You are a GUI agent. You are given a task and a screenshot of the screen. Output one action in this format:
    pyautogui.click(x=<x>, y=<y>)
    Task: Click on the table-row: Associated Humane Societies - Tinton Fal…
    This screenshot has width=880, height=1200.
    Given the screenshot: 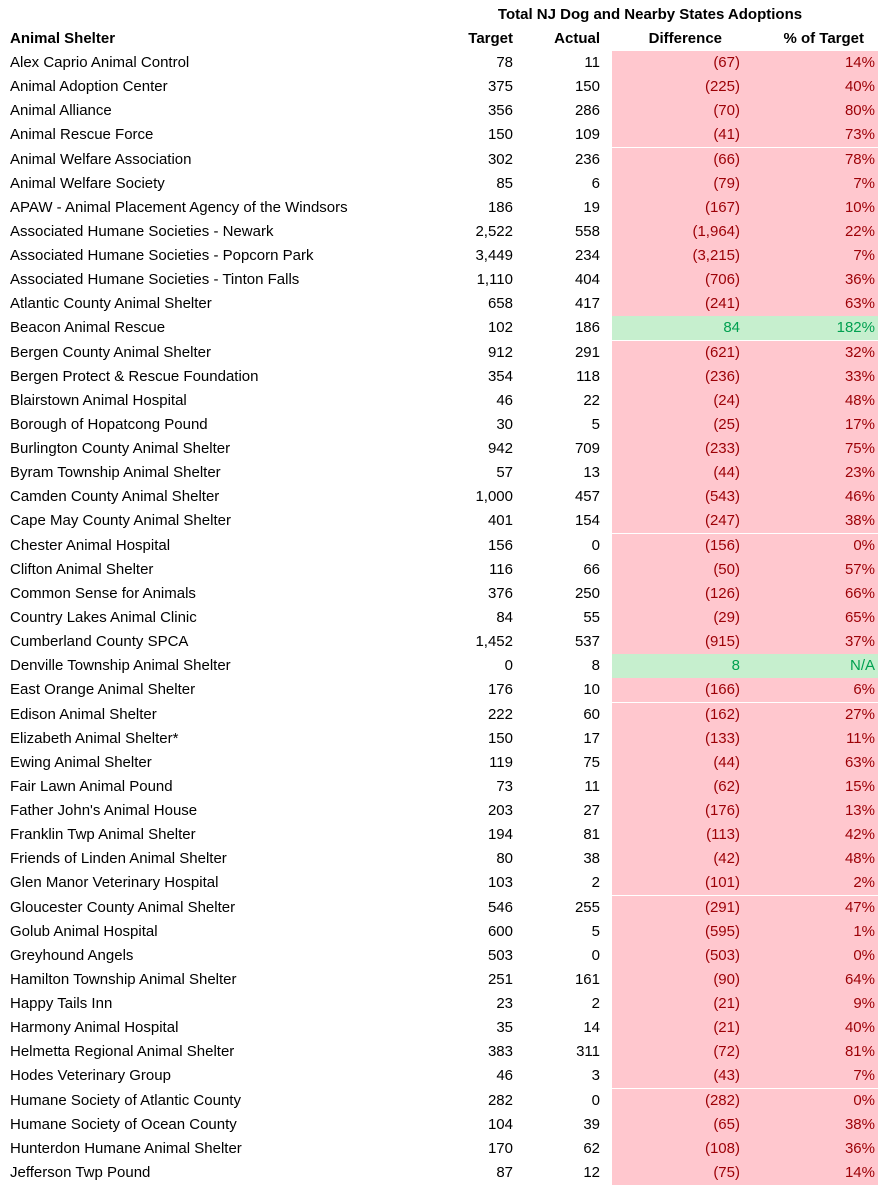 What is the action you would take?
    pyautogui.click(x=440, y=280)
    